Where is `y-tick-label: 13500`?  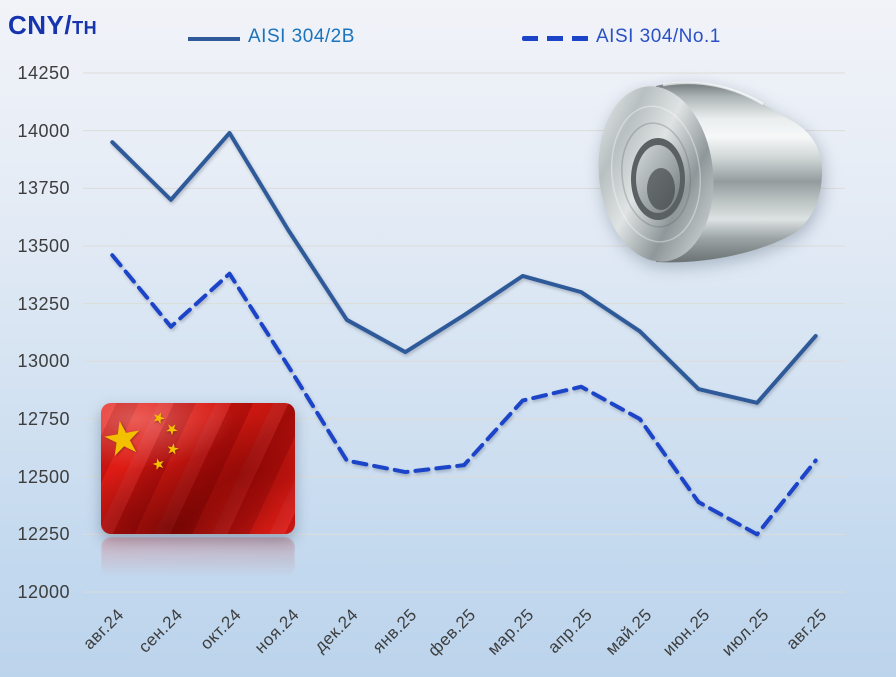
y-tick-label: 13500 is located at coordinates (43, 246).